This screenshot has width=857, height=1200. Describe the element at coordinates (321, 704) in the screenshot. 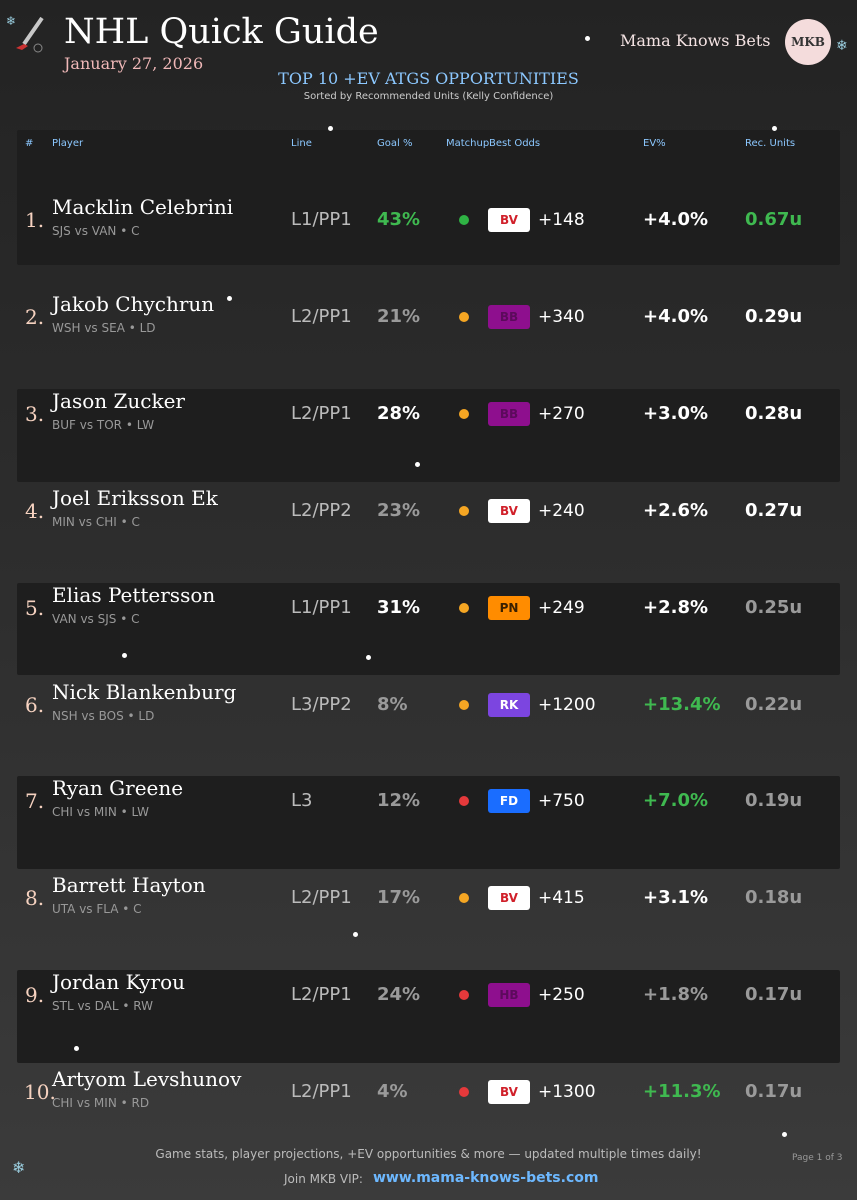

I see `line: L3/PP2` at that location.